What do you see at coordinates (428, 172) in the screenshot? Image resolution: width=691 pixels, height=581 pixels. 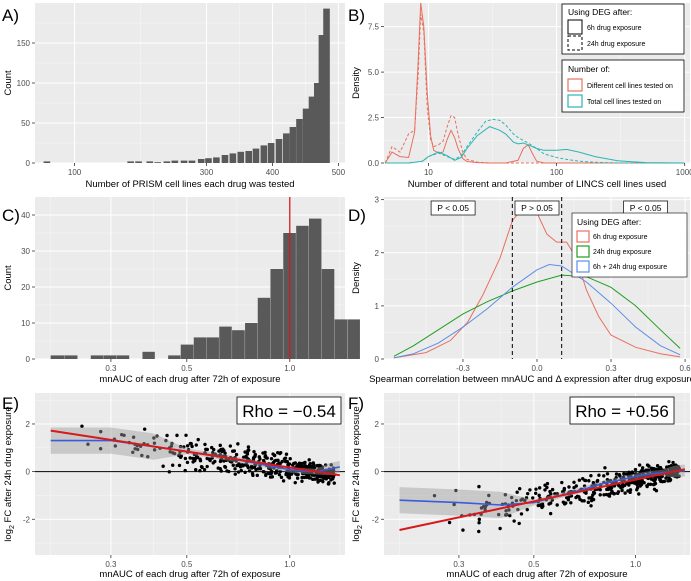 I see `x-tick-label: 10` at bounding box center [428, 172].